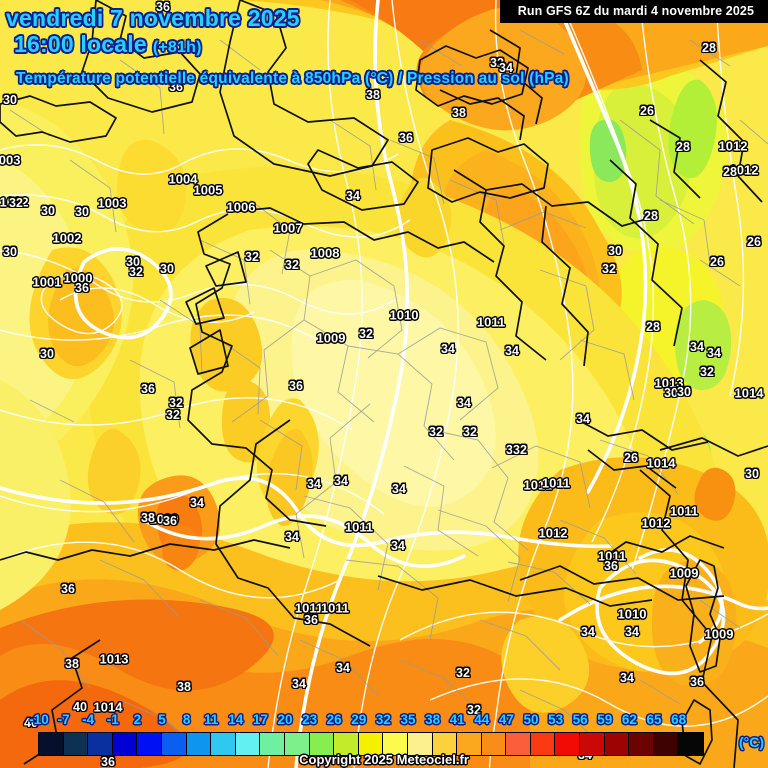 The height and width of the screenshot is (768, 768). What do you see at coordinates (482, 719) in the screenshot?
I see `legend-tick-label: 44` at bounding box center [482, 719].